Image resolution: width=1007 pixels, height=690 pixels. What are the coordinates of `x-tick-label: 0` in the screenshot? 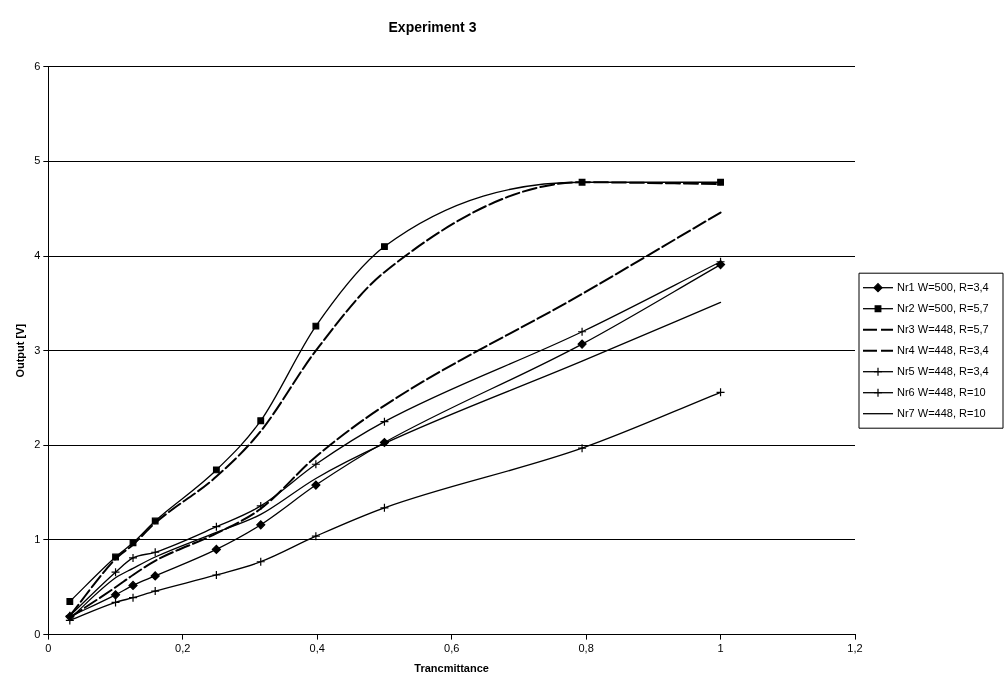 It's located at (48, 648).